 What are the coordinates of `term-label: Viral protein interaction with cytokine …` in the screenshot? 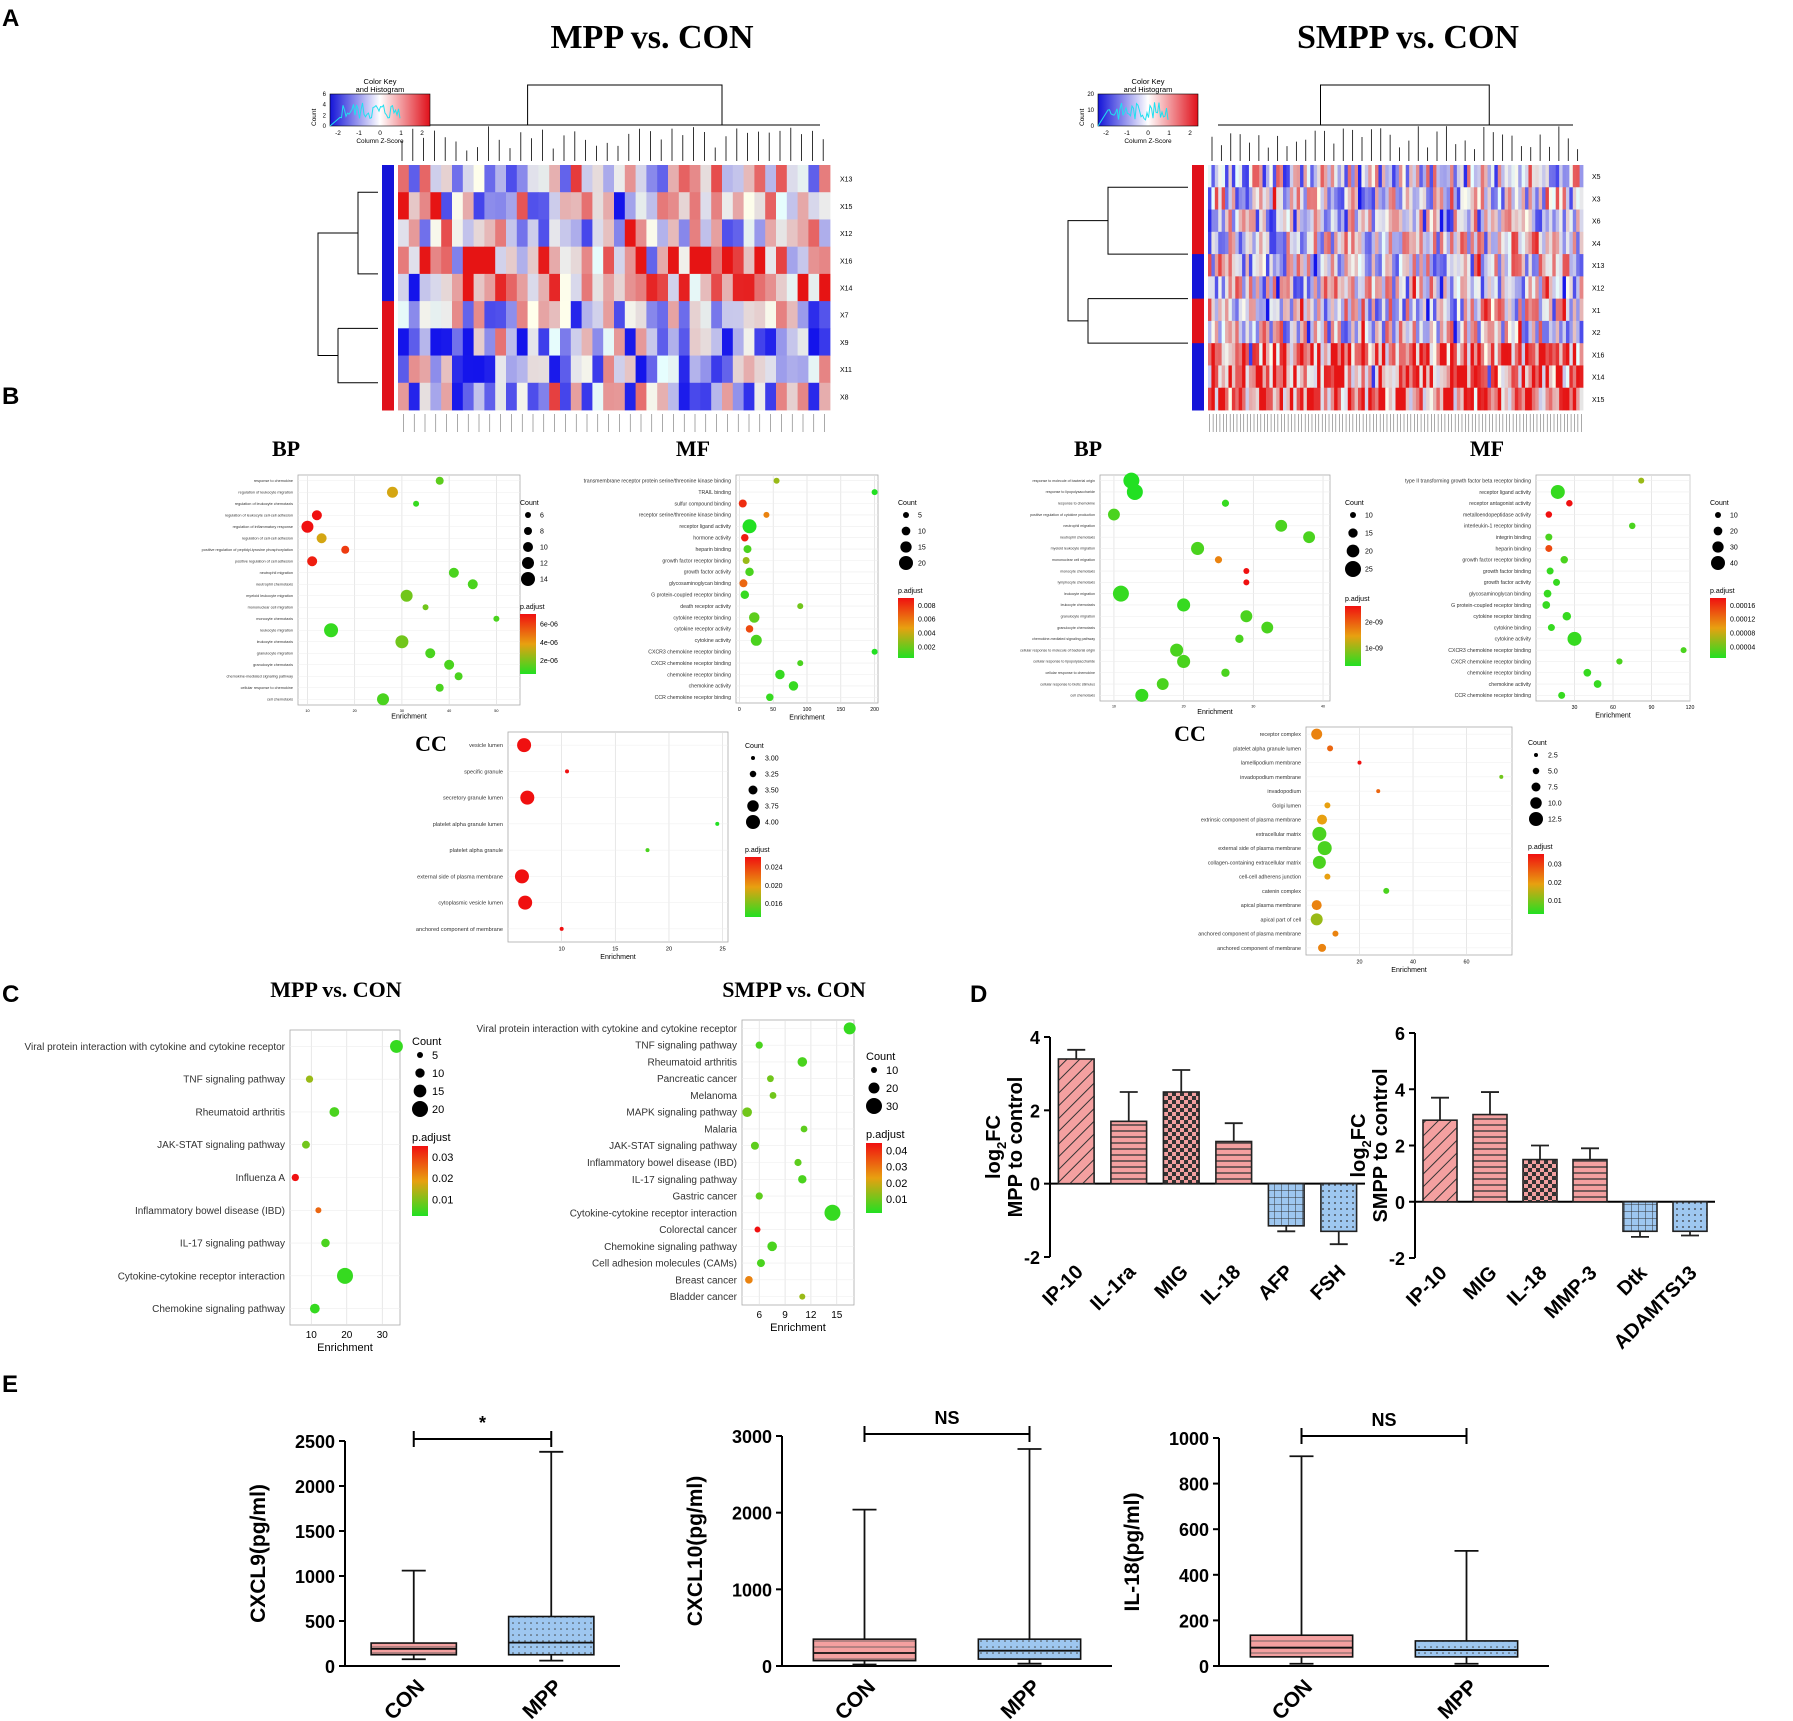 It's located at (606, 1029).